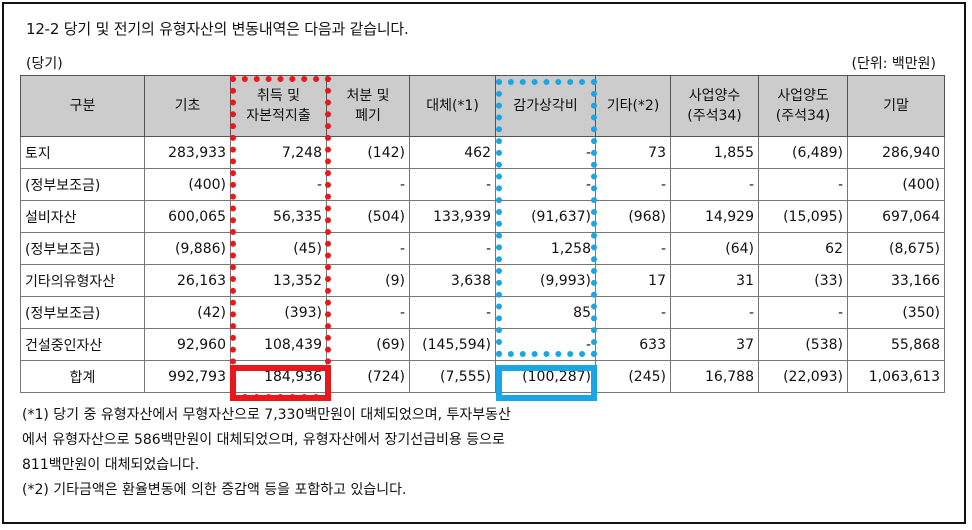 This screenshot has height=530, width=972. Describe the element at coordinates (633, 280) in the screenshot. I see `table-cell: 17` at that location.